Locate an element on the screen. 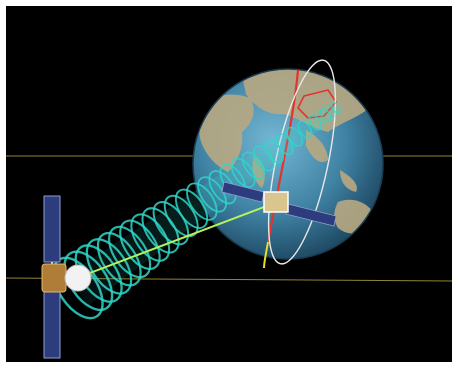 The width and height of the screenshot is (458, 370). ground-satellite-icon is located at coordinates (66, 277).